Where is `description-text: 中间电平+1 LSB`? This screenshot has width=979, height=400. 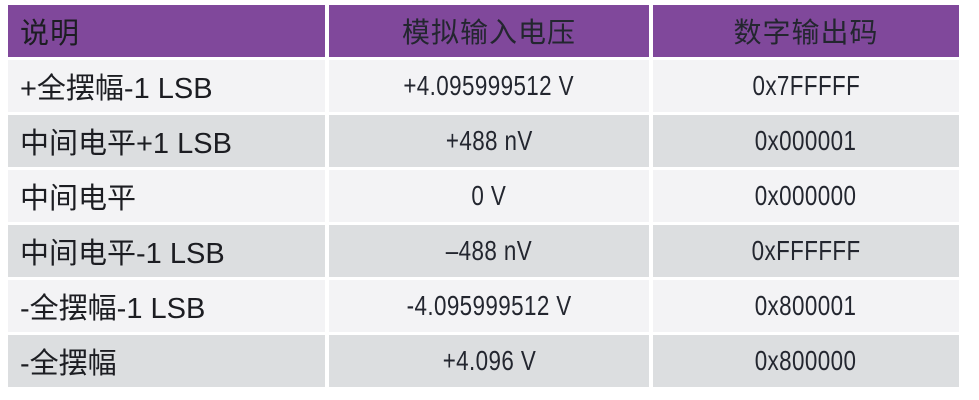
description-text: 中间电平+1 LSB is located at coordinates (126, 144).